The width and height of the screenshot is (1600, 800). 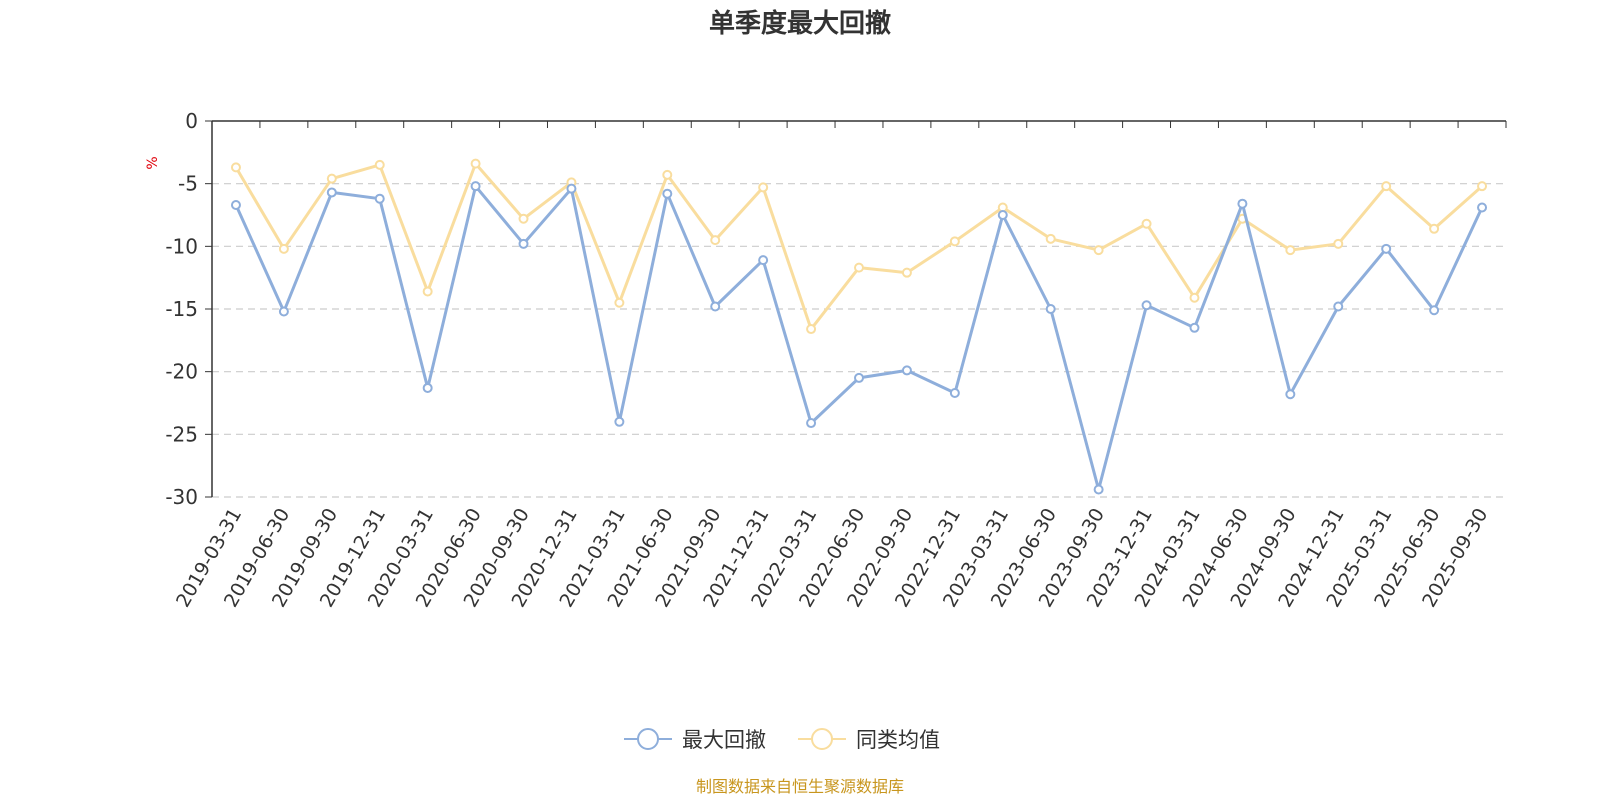 What do you see at coordinates (800, 23) in the screenshot?
I see `chart-title: 单季度最大回撤` at bounding box center [800, 23].